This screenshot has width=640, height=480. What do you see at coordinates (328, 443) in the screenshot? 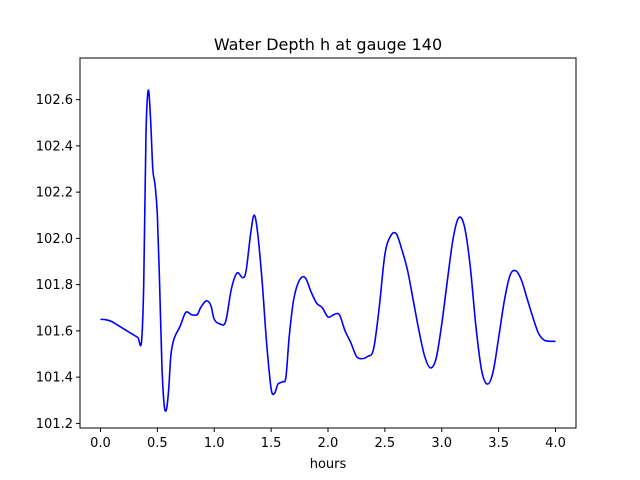
I see `x-tick-label: 2.0` at bounding box center [328, 443].